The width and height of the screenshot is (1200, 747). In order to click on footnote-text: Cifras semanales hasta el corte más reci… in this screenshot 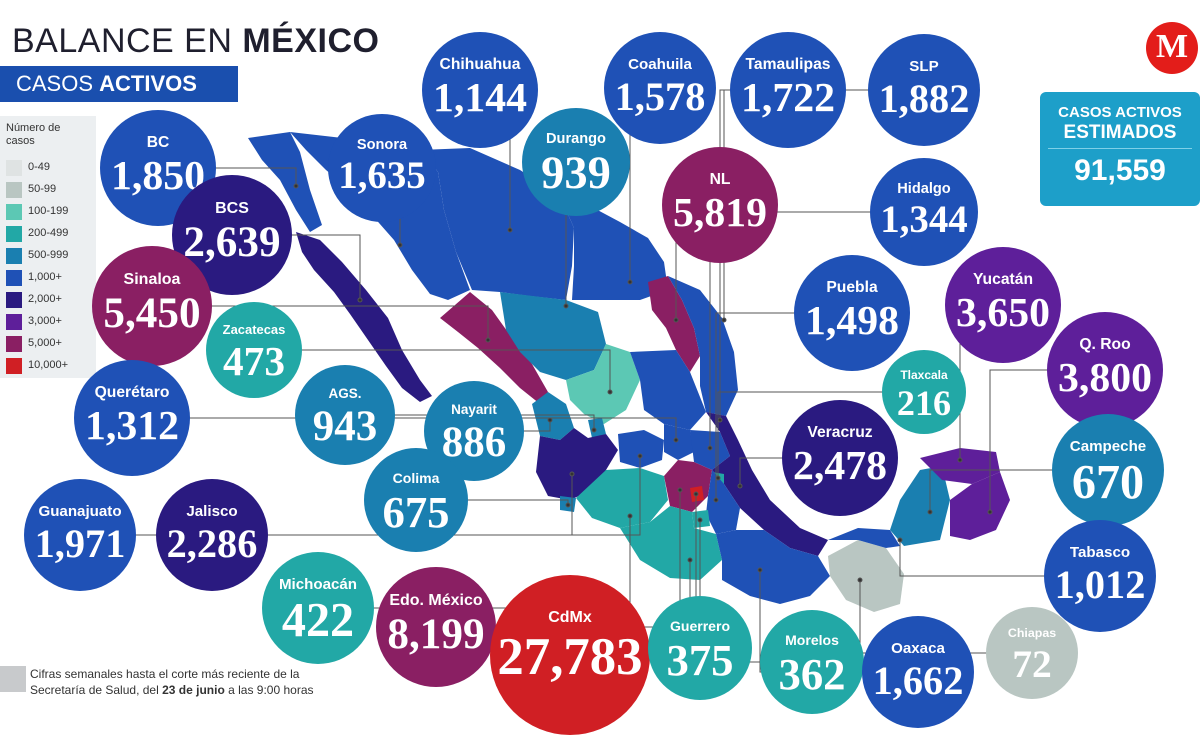, I will do `click(172, 682)`.